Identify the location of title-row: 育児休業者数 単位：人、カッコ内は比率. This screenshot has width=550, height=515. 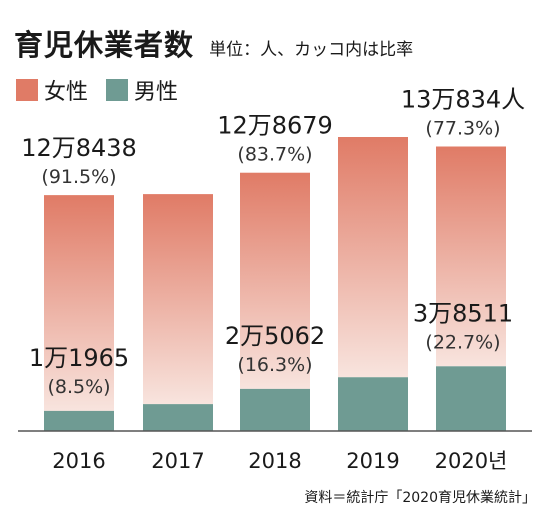
(213, 43).